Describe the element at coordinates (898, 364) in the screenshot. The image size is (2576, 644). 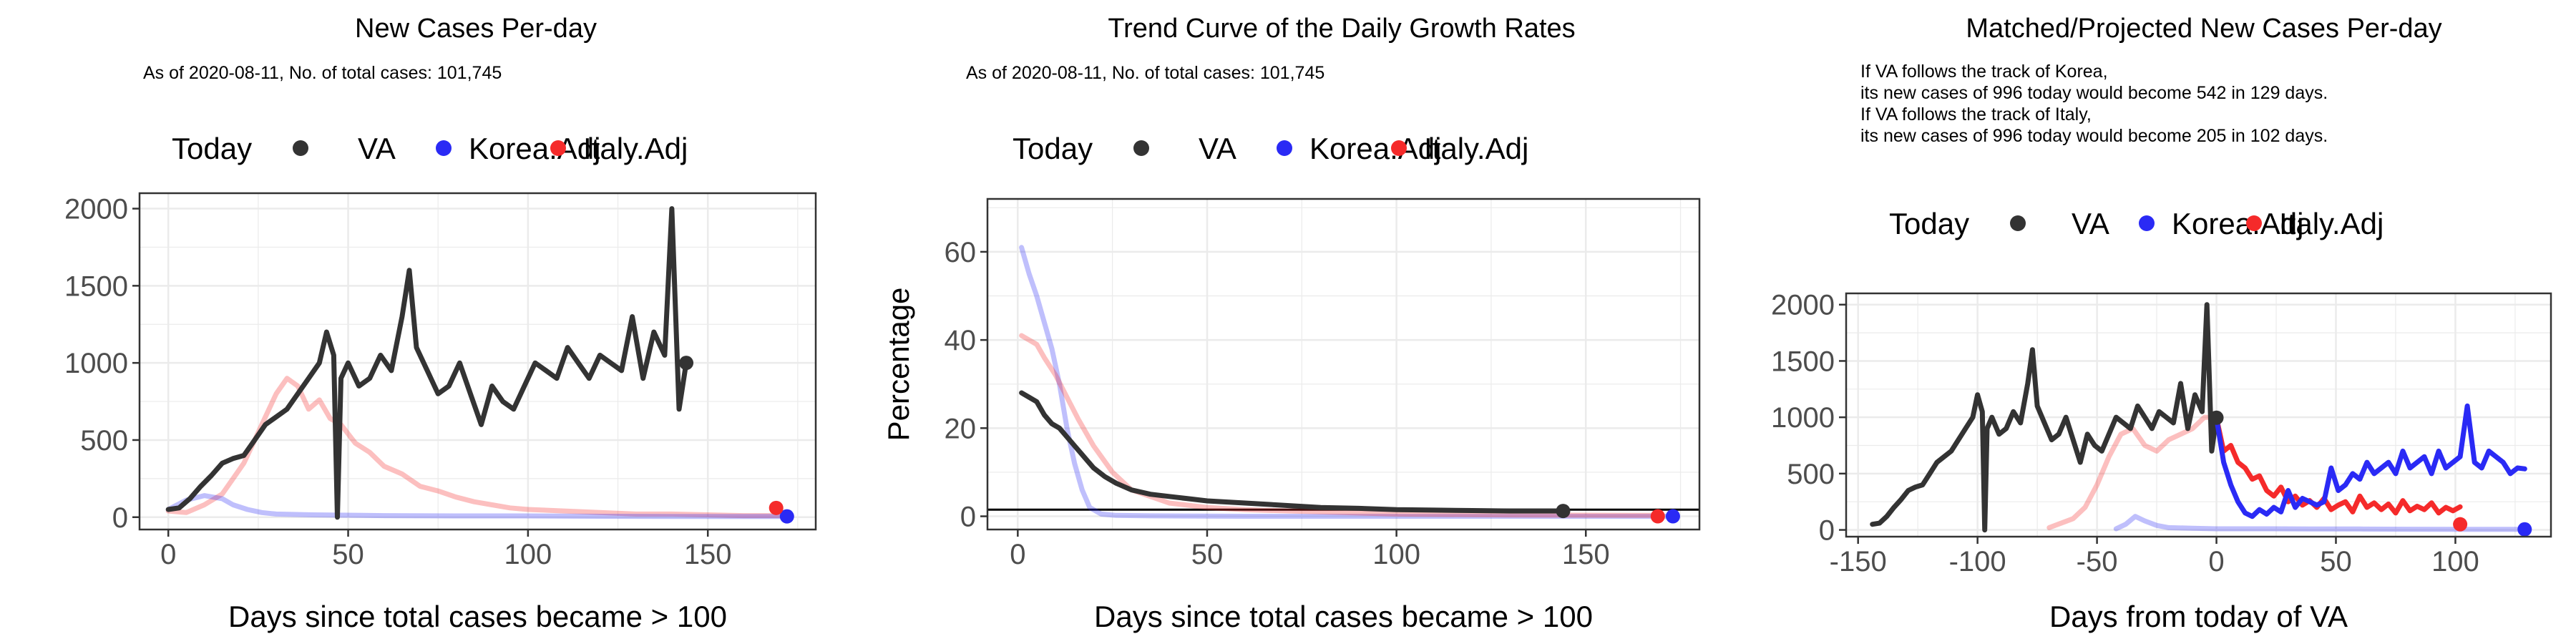
I see `y-axis-label: Percentage` at that location.